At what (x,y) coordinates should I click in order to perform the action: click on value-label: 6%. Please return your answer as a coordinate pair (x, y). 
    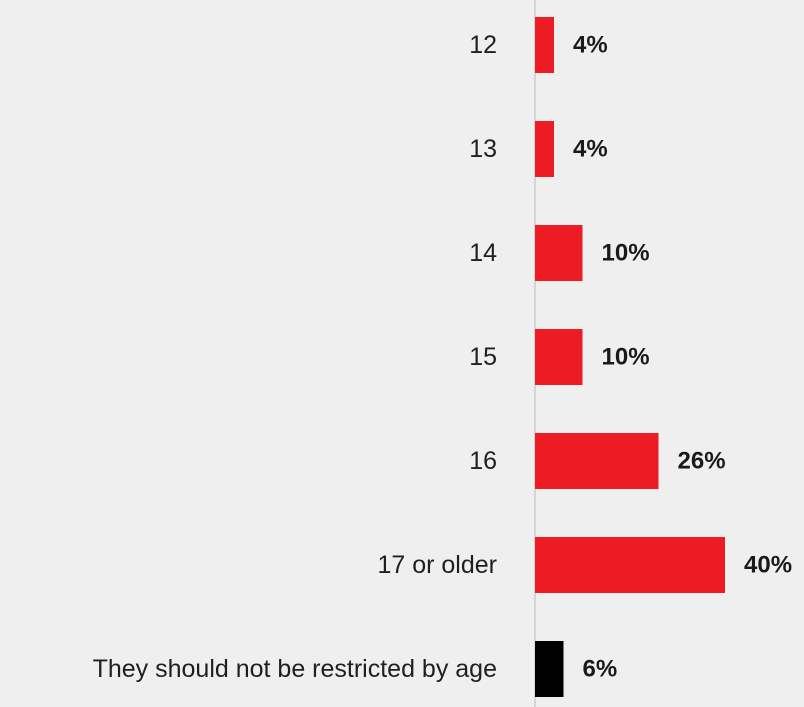
    Looking at the image, I should click on (600, 669).